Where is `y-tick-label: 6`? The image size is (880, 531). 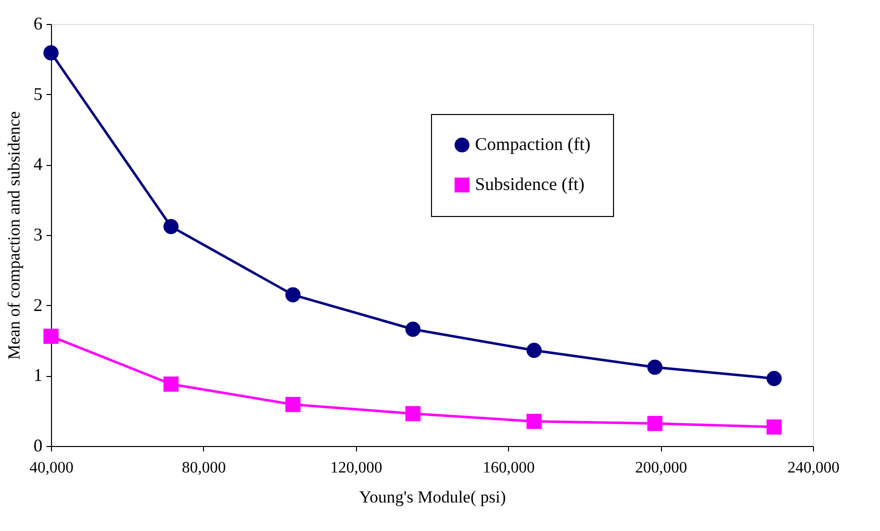 y-tick-label: 6 is located at coordinates (38, 24).